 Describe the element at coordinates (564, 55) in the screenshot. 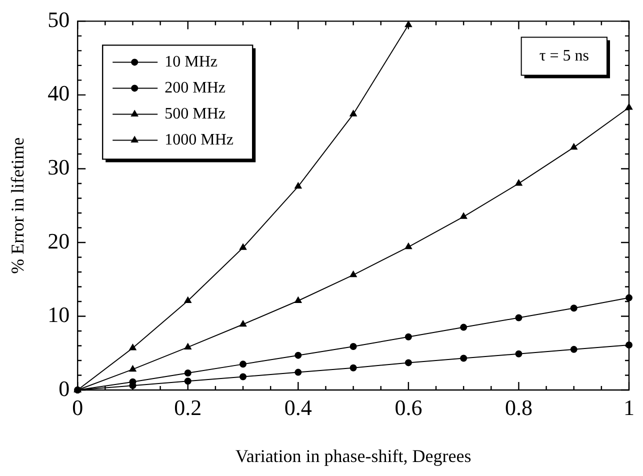

I see `annotation: τ = 5 ns` at that location.